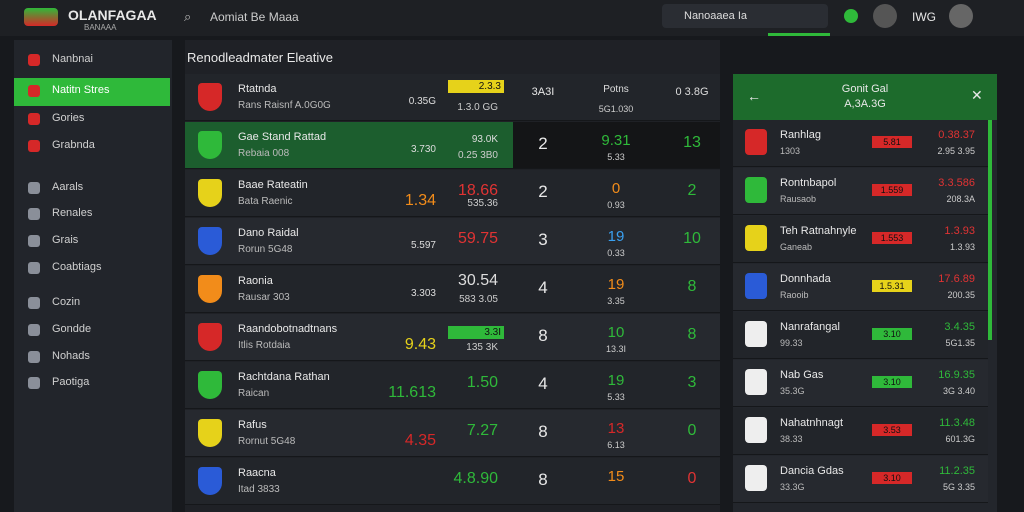 Image resolution: width=1024 pixels, height=512 pixels. Describe the element at coordinates (72, 213) in the screenshot. I see `nav-item: Renales` at that location.